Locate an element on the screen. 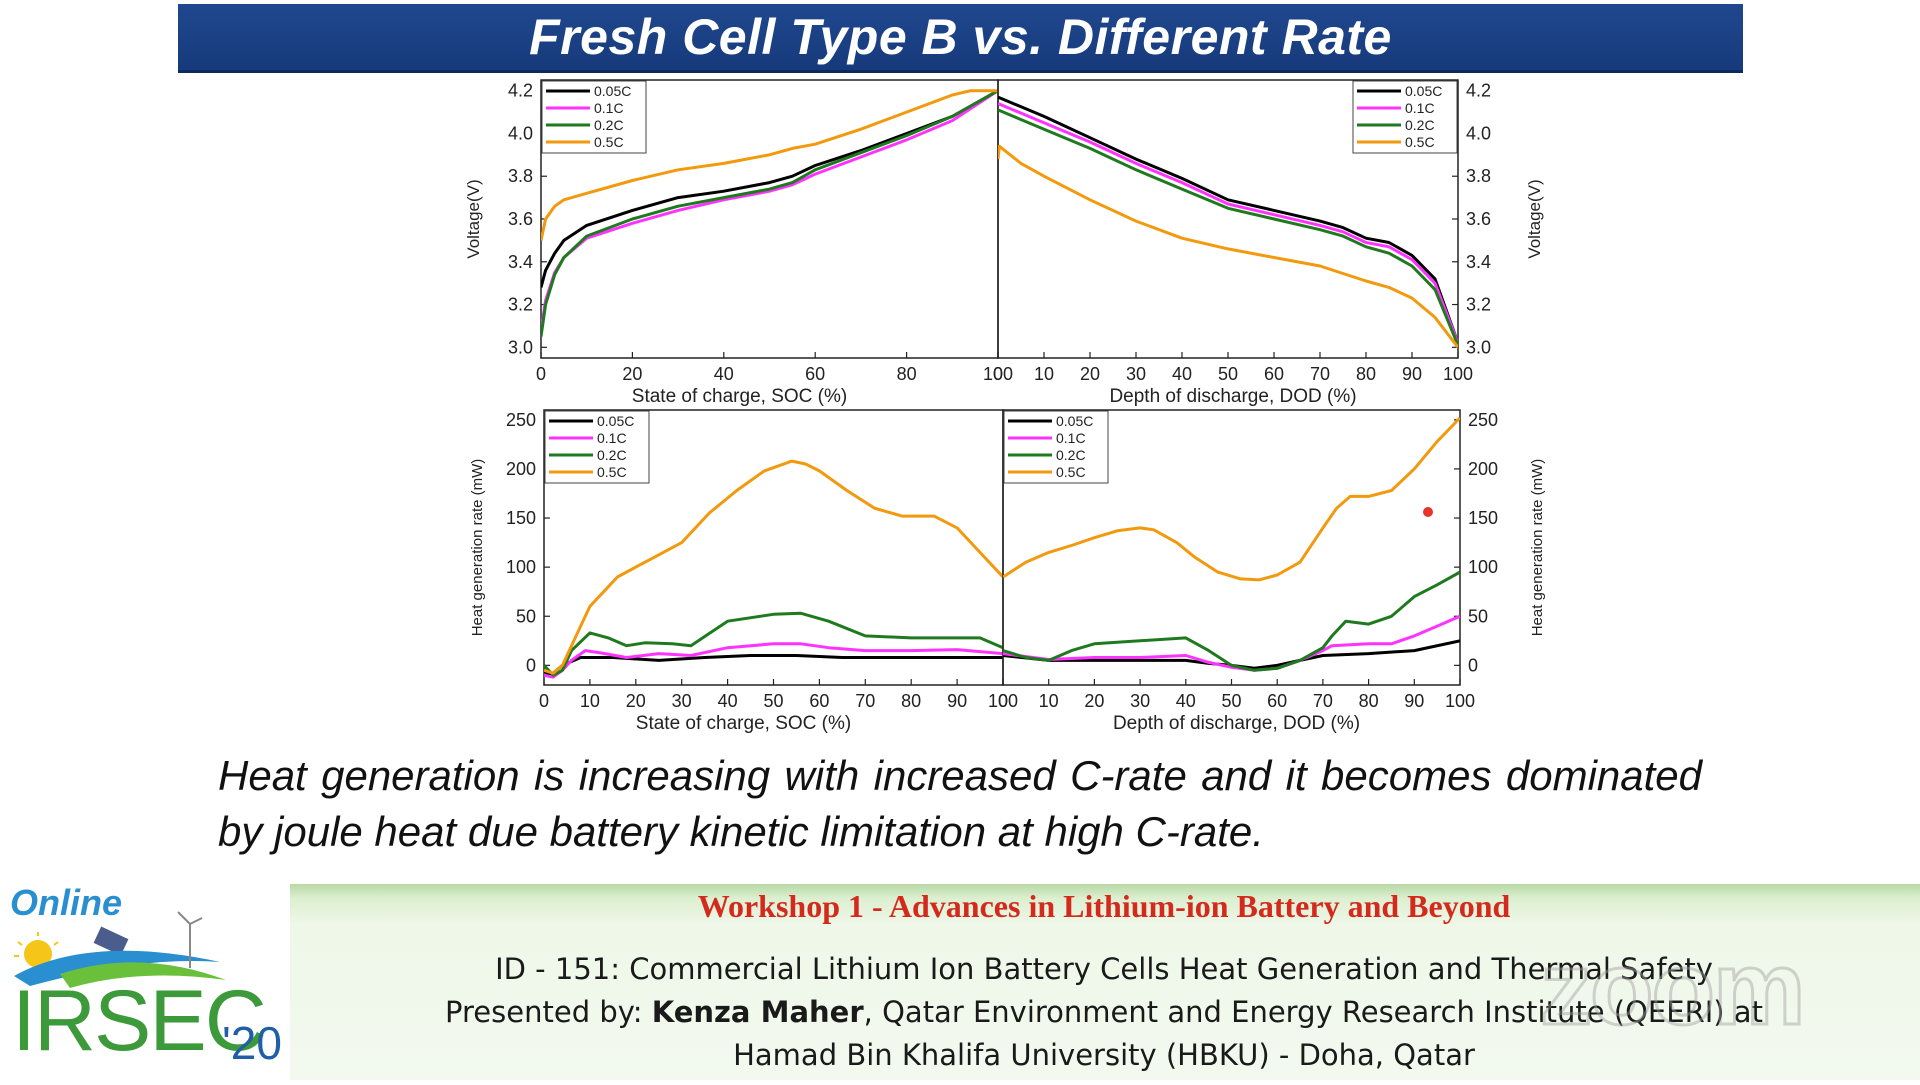  y-axis-label: Heat generation rate (mW) is located at coordinates (1537, 548).